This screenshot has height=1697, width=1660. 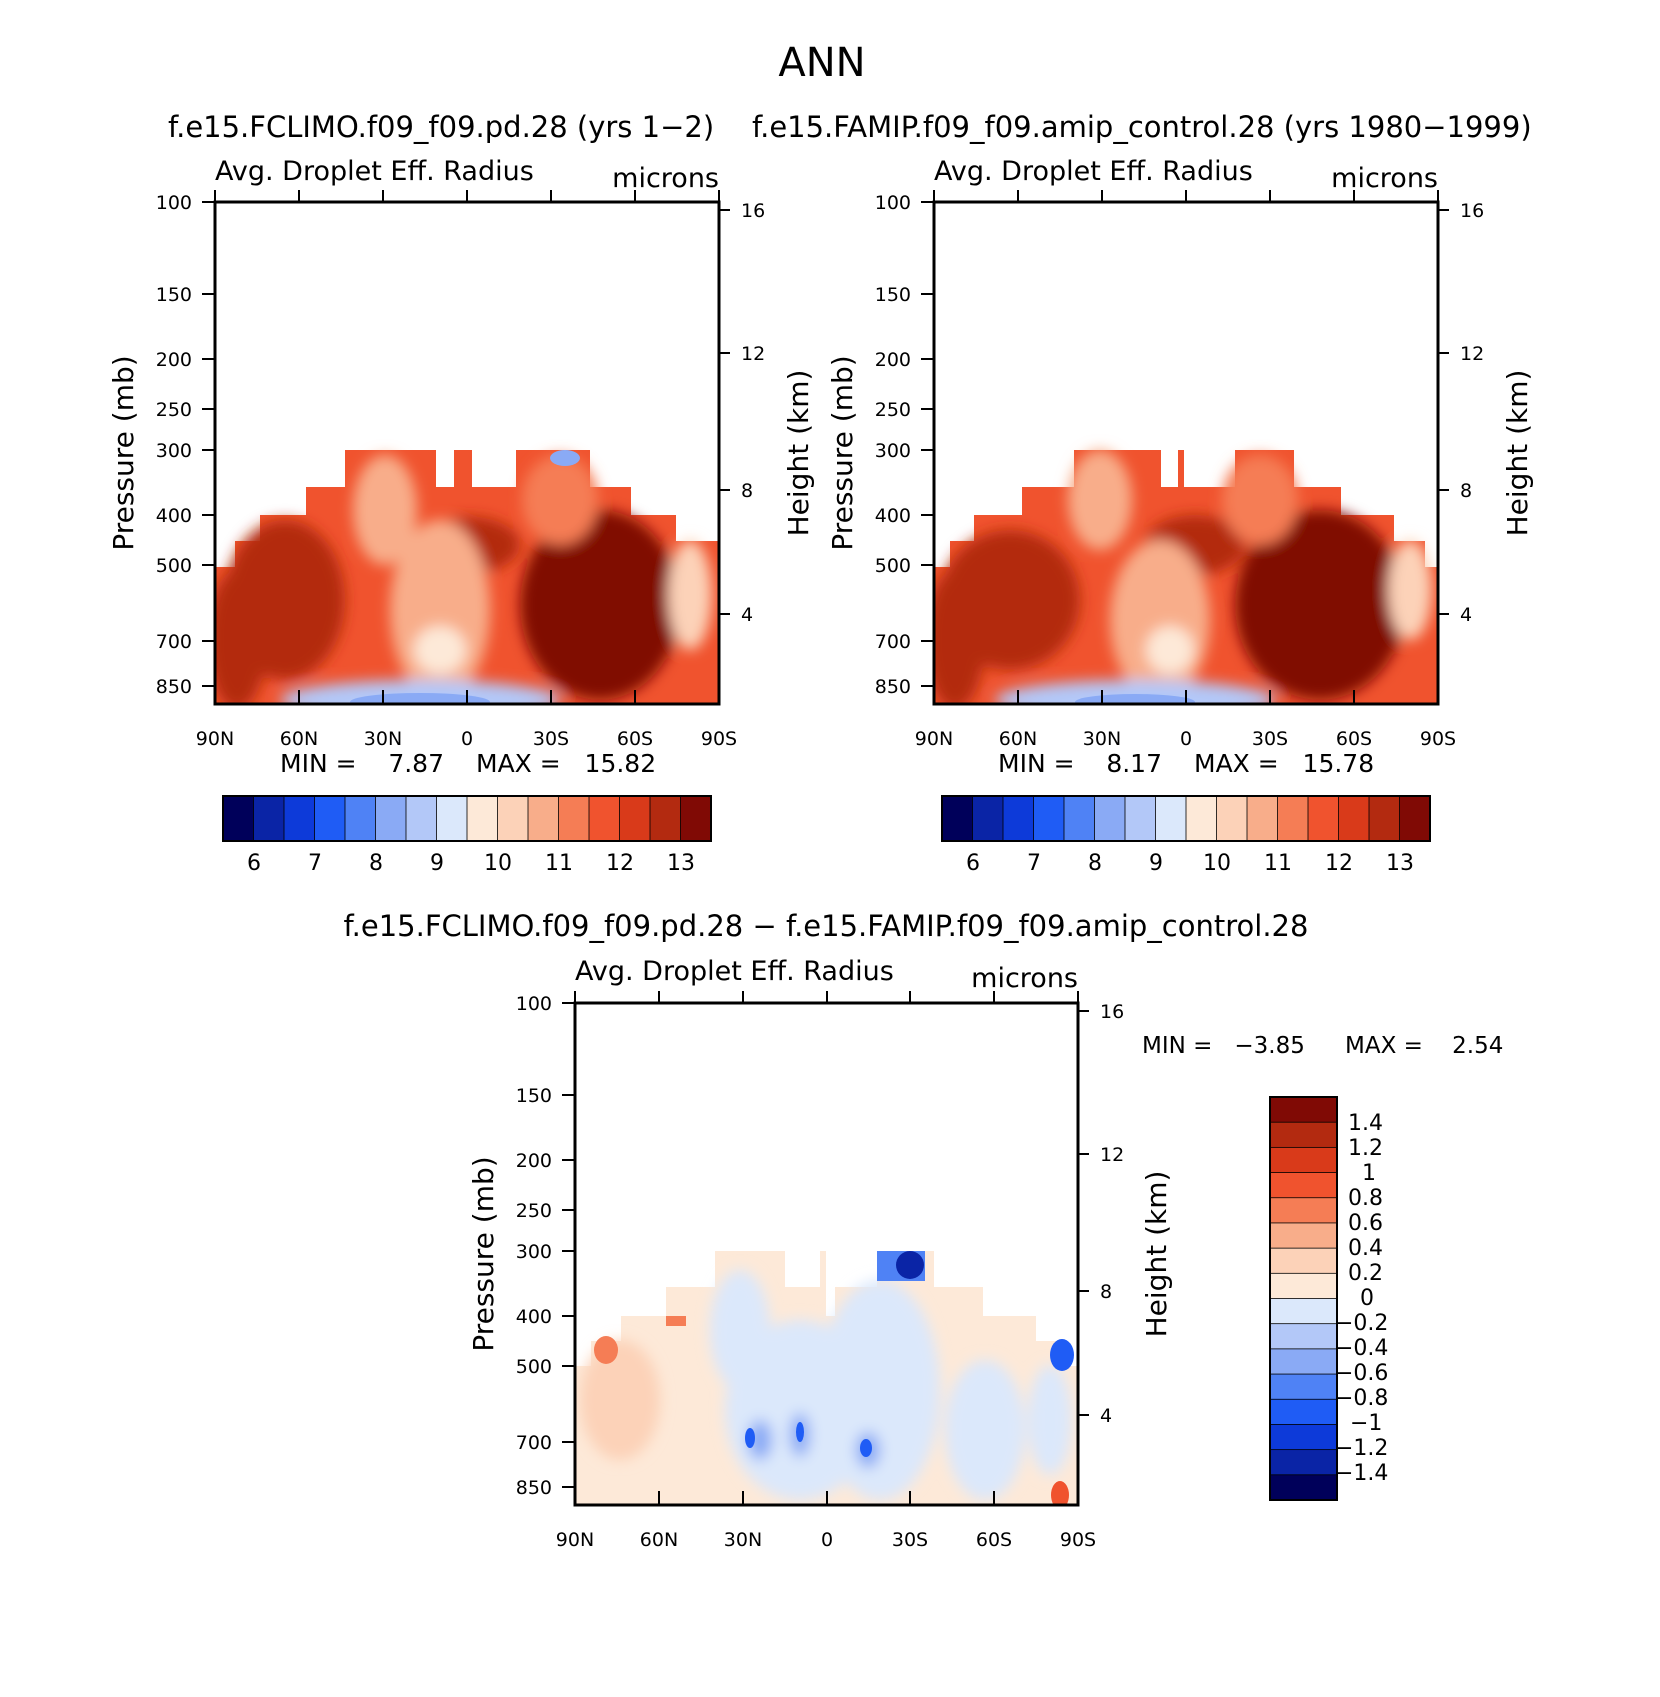 I want to click on height-tick-label: 4, so click(x=747, y=615).